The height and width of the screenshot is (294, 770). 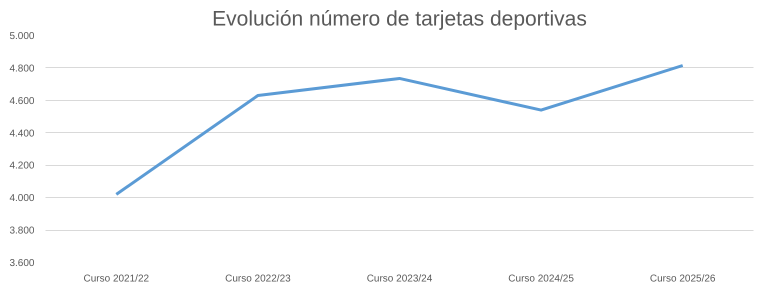 I want to click on x-tick-label: Curso 2023/24, so click(x=399, y=279).